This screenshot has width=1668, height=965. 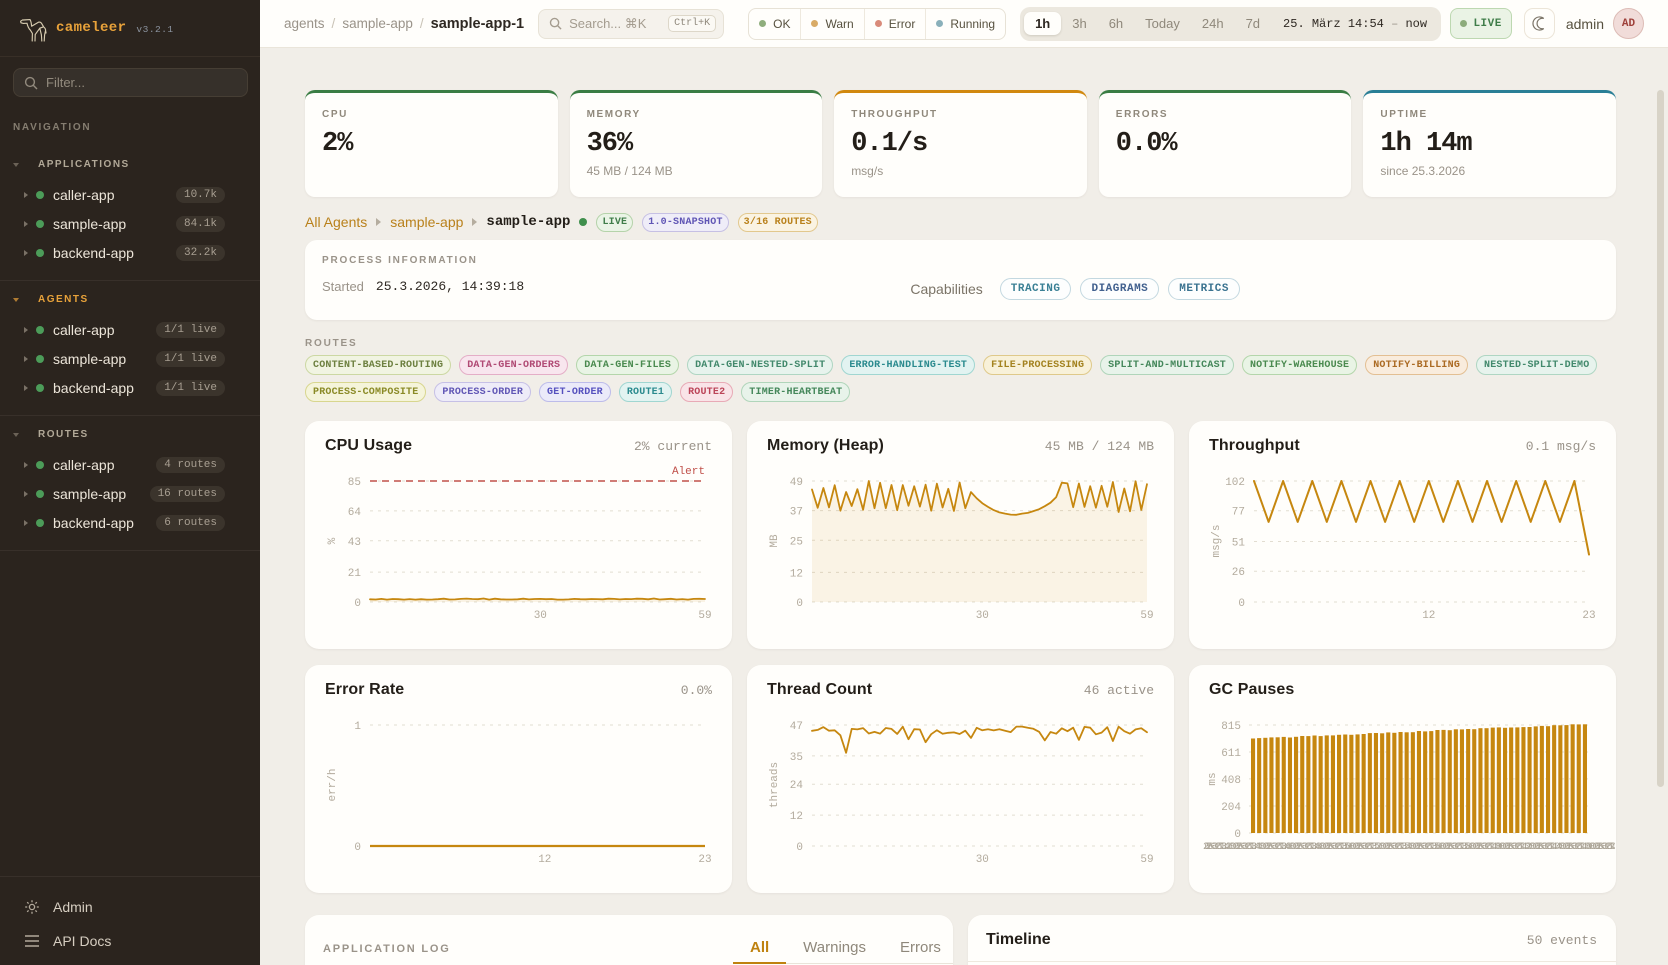 What do you see at coordinates (1213, 778) in the screenshot?
I see `svg-text: ms` at bounding box center [1213, 778].